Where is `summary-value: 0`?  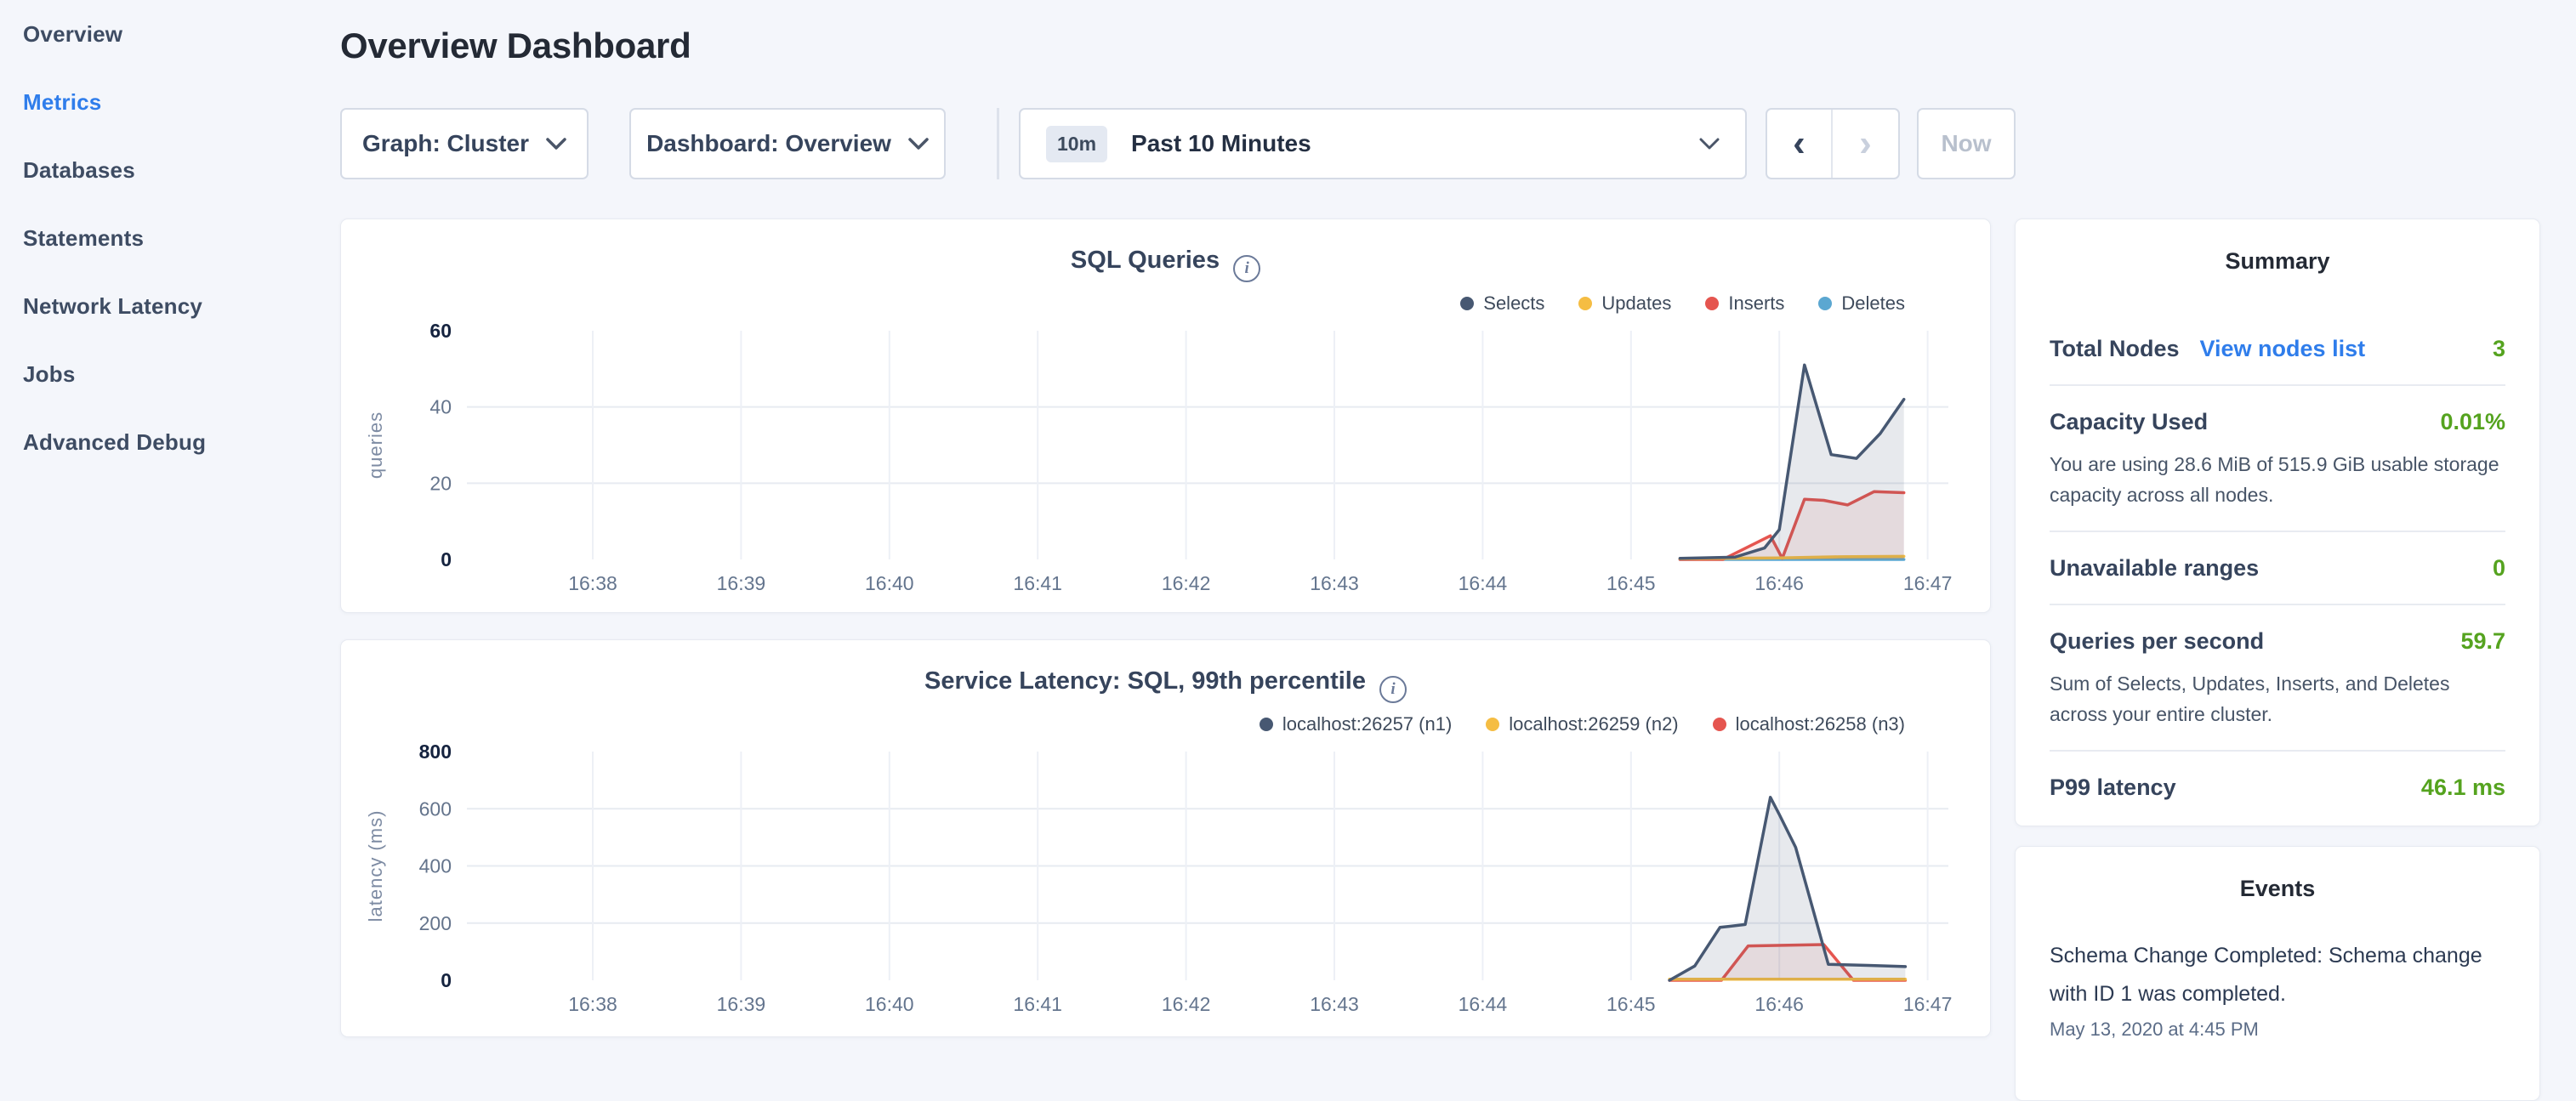 summary-value: 0 is located at coordinates (2498, 568).